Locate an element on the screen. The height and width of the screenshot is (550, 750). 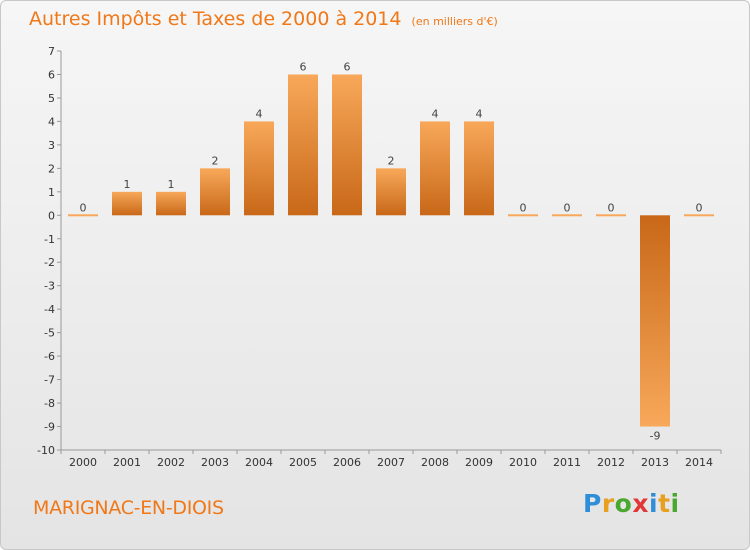
brand-letter: t is located at coordinates (664, 503).